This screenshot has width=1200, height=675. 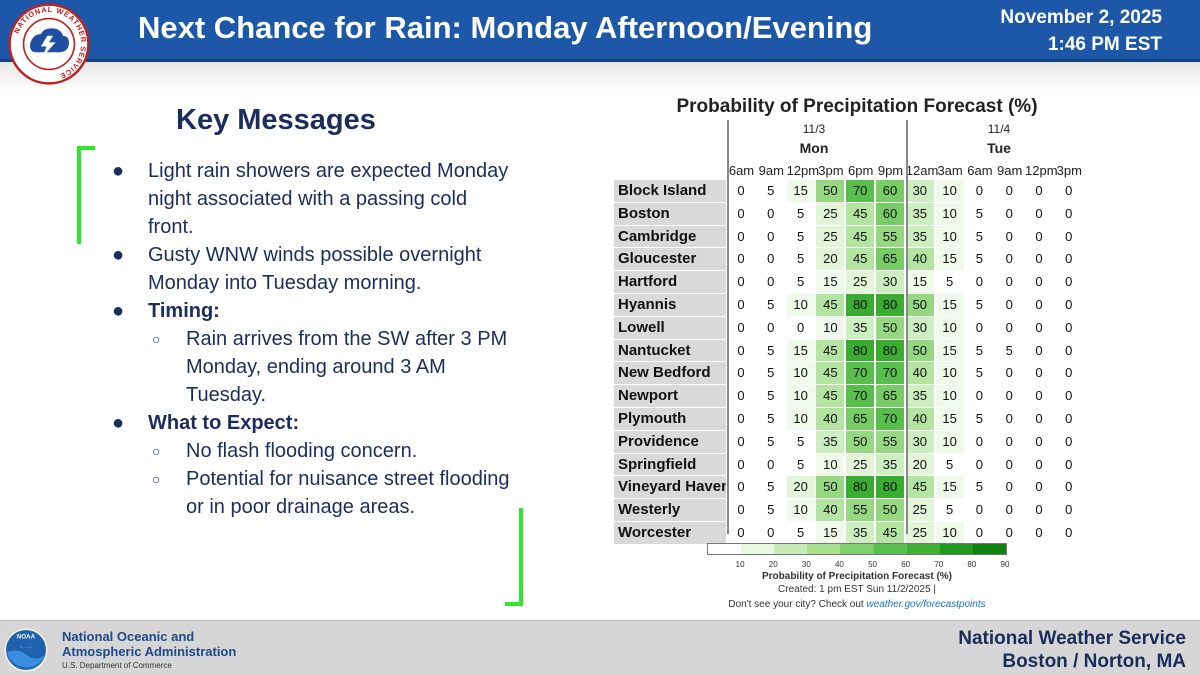 I want to click on noaa-name-line2: Atmospheric Administration, so click(x=149, y=651).